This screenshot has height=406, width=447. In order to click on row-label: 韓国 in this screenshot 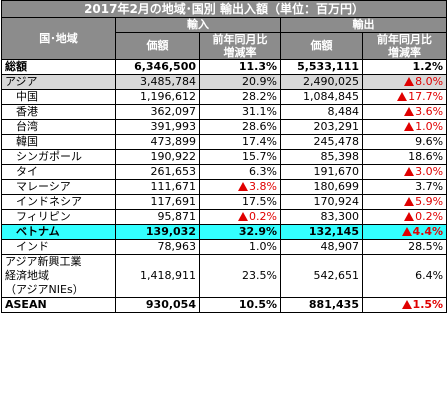, I will do `click(58, 142)`.